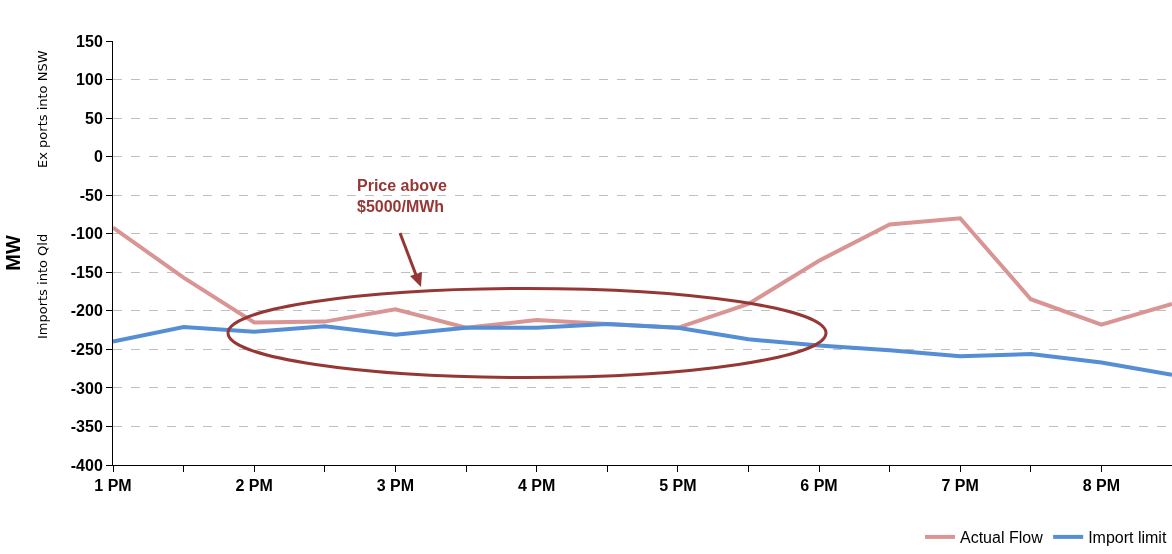 The width and height of the screenshot is (1172, 554). Describe the element at coordinates (402, 196) in the screenshot. I see `annotation: Price above $5000/MWh` at that location.